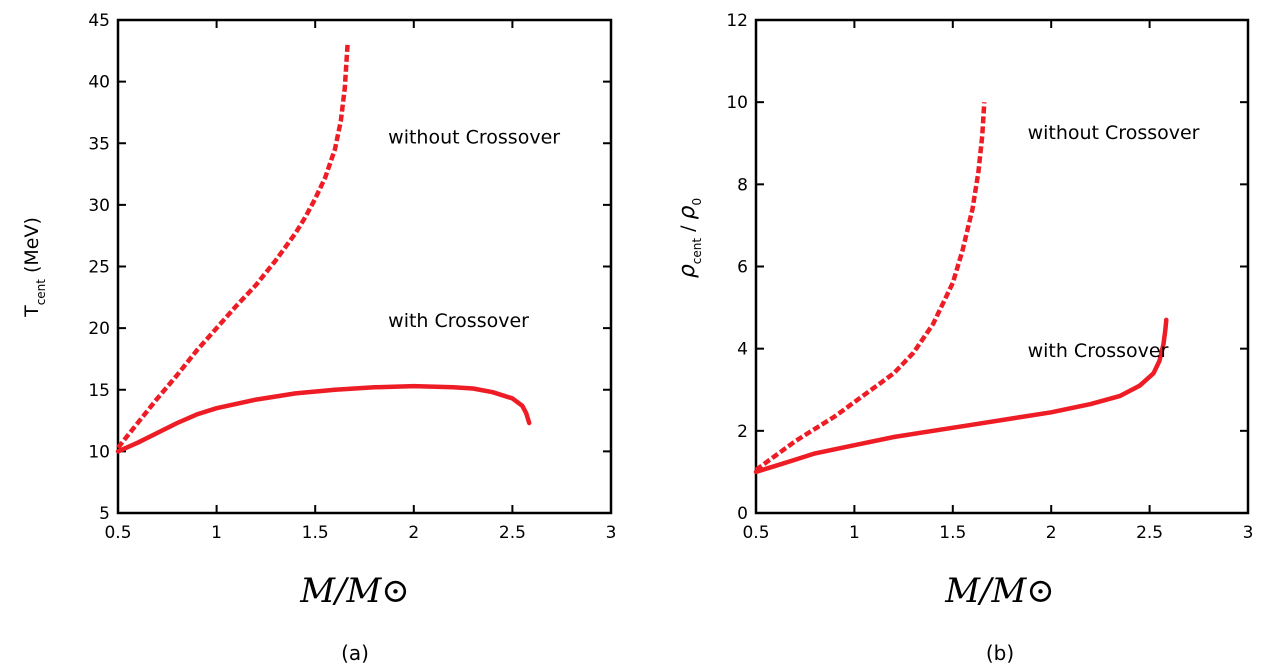 The height and width of the screenshot is (672, 1285). I want to click on y-tick-label: 12, so click(737, 21).